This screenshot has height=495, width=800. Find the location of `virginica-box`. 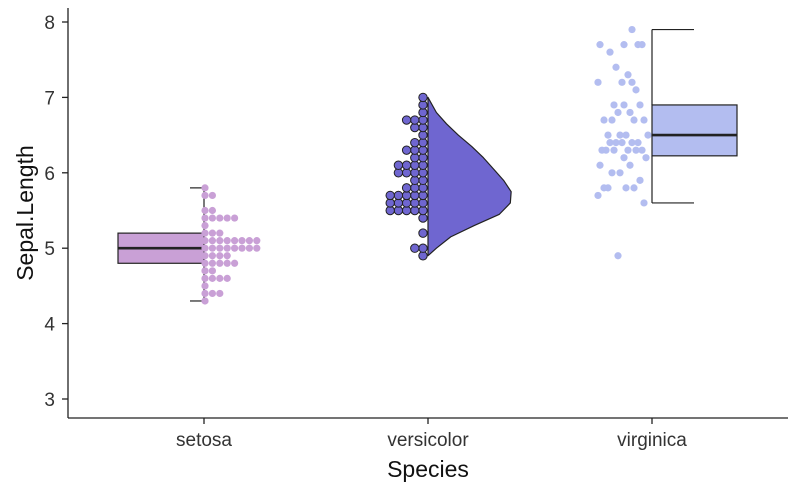

virginica-box is located at coordinates (694, 130).